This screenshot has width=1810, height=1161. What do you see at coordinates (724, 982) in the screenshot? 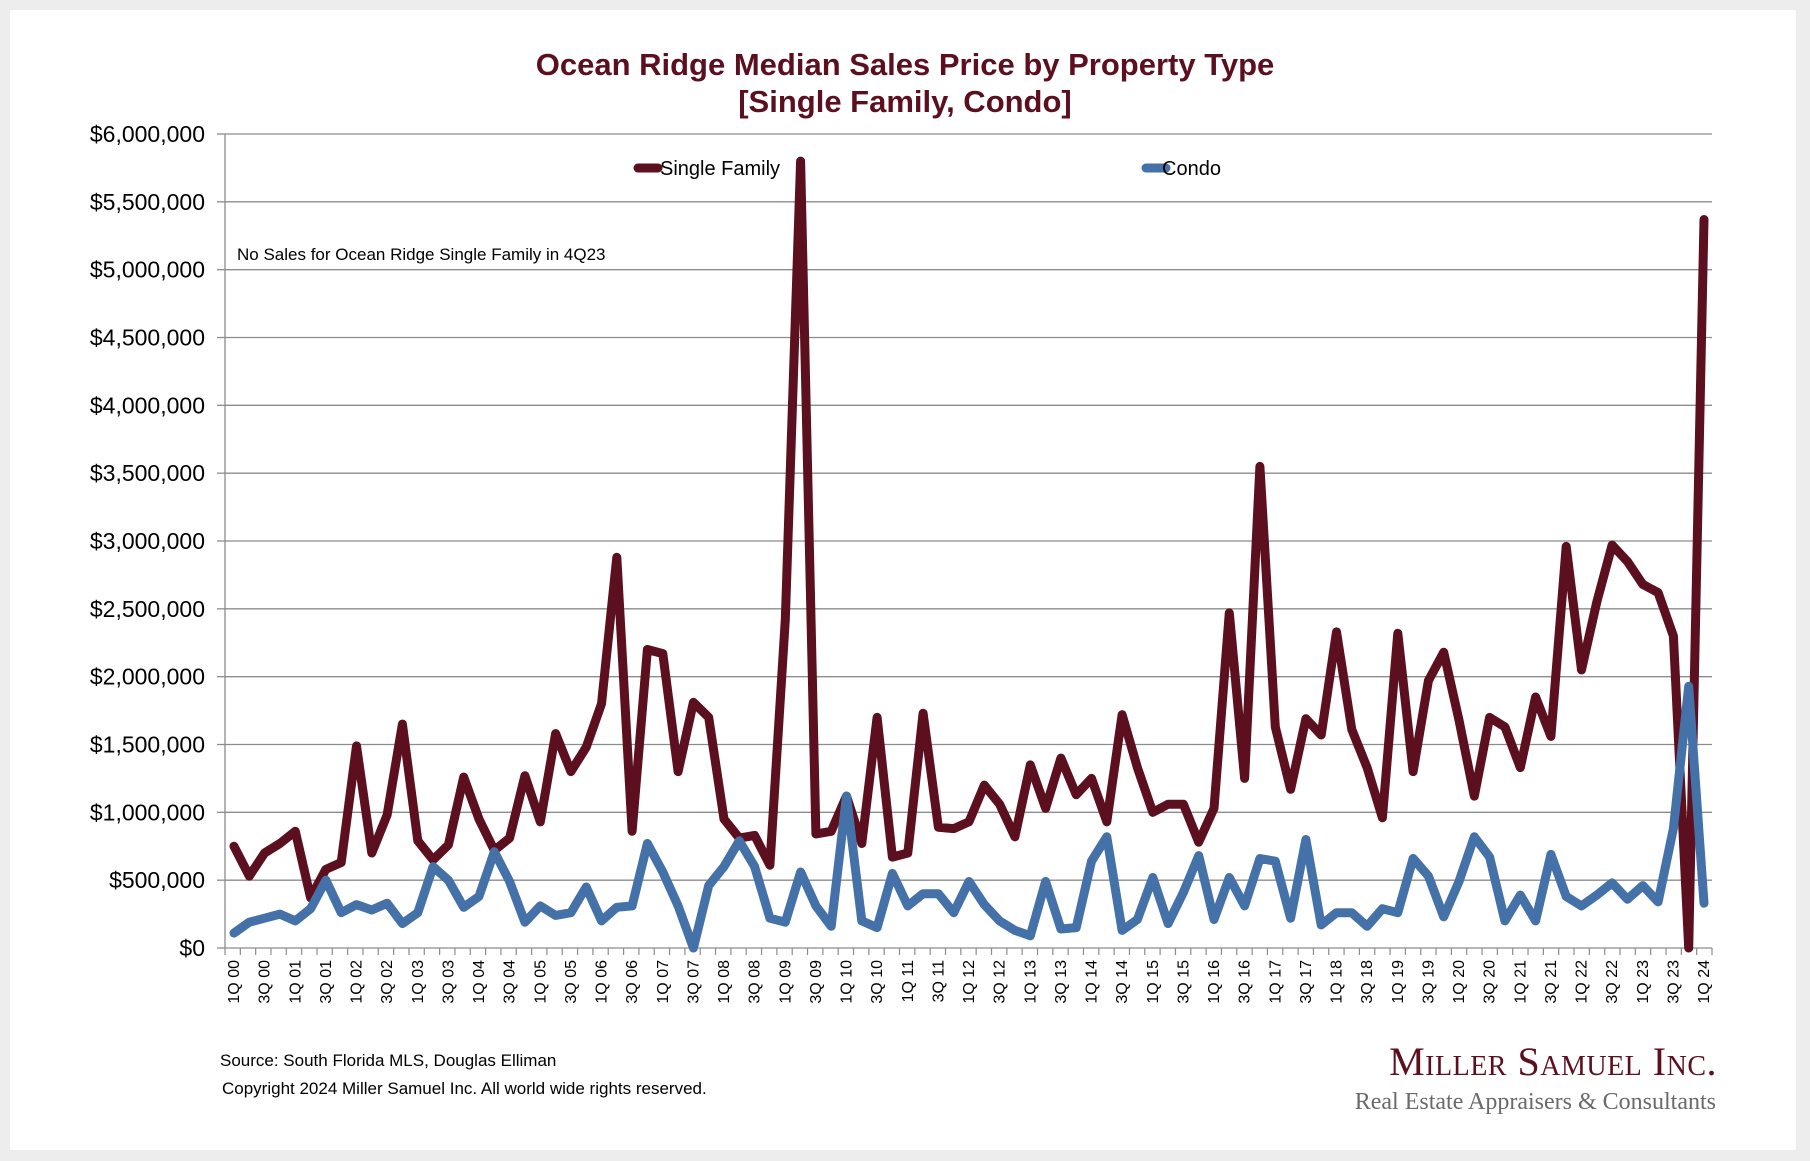
I see `x-tick-label: 1Q 08` at bounding box center [724, 982].